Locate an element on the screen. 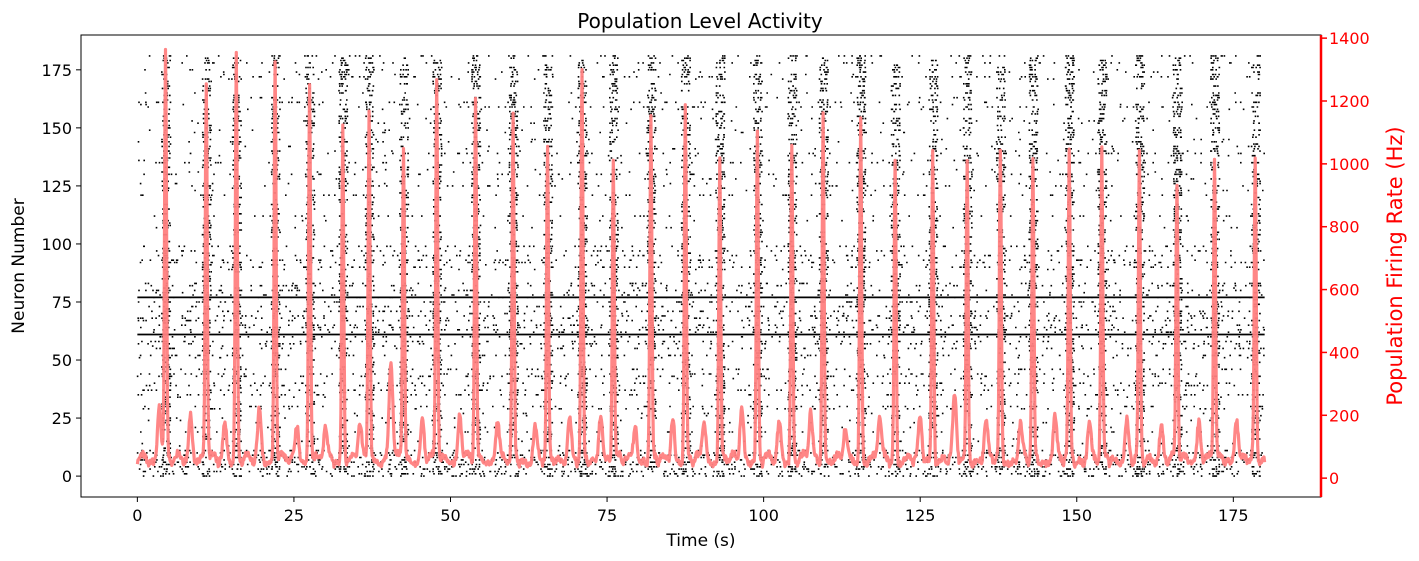 The height and width of the screenshot is (561, 1419). y-left-tick-label: 175 is located at coordinates (56, 70).